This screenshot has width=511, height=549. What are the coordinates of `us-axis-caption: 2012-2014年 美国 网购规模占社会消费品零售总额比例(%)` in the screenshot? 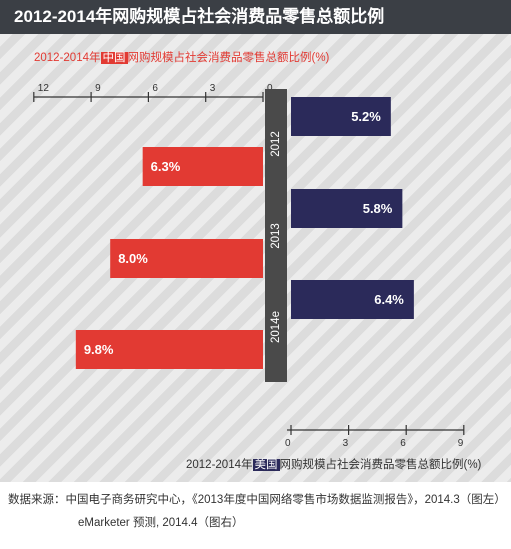 It's located at (333, 465).